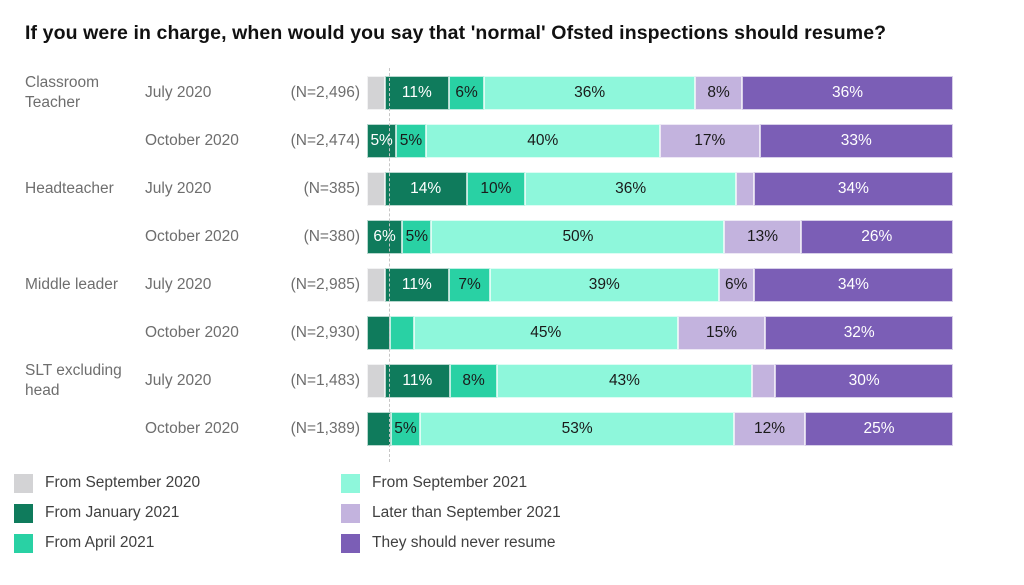 This screenshot has width=1024, height=585. What do you see at coordinates (578, 237) in the screenshot?
I see `bar-segment: 50%` at bounding box center [578, 237].